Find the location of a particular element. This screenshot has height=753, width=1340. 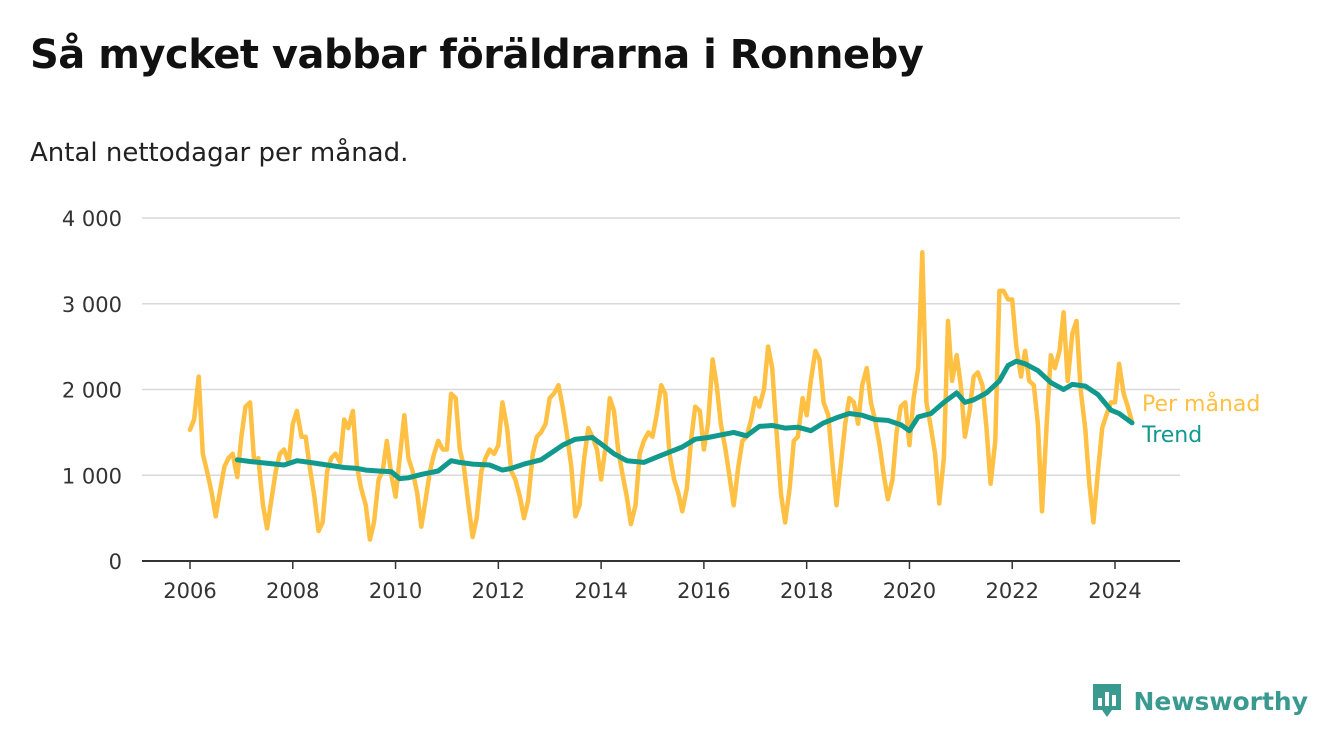

y-tick-label: 0 is located at coordinates (115, 562).